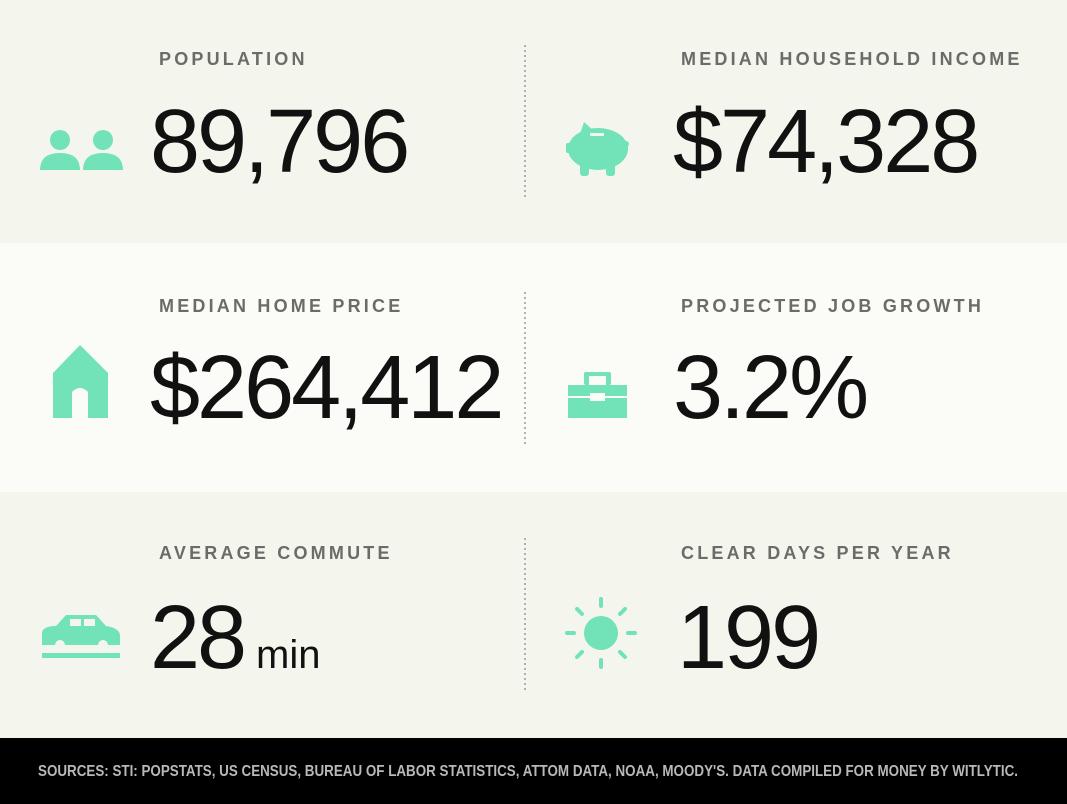 The width and height of the screenshot is (1067, 804). What do you see at coordinates (80, 381) in the screenshot?
I see `house-icon` at bounding box center [80, 381].